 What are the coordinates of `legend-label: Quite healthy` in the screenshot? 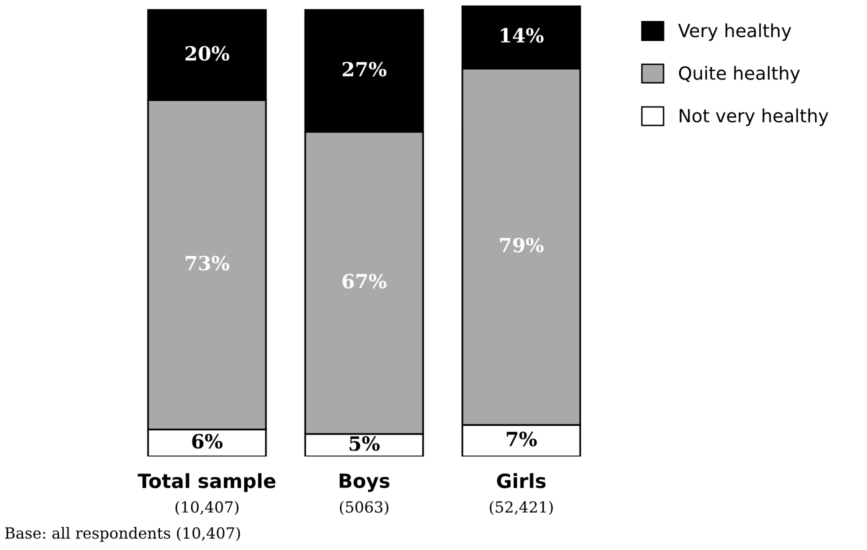 It's located at (739, 75).